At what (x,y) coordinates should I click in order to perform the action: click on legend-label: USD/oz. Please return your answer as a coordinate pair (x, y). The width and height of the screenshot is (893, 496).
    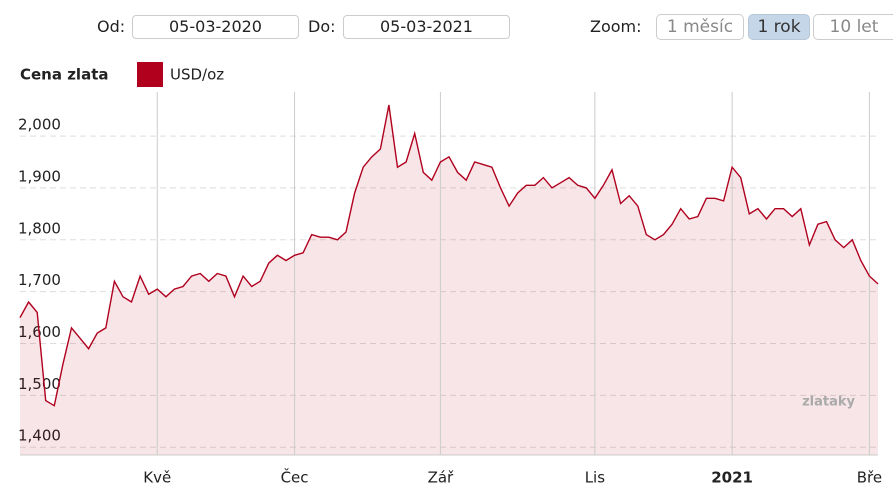
    Looking at the image, I should click on (197, 75).